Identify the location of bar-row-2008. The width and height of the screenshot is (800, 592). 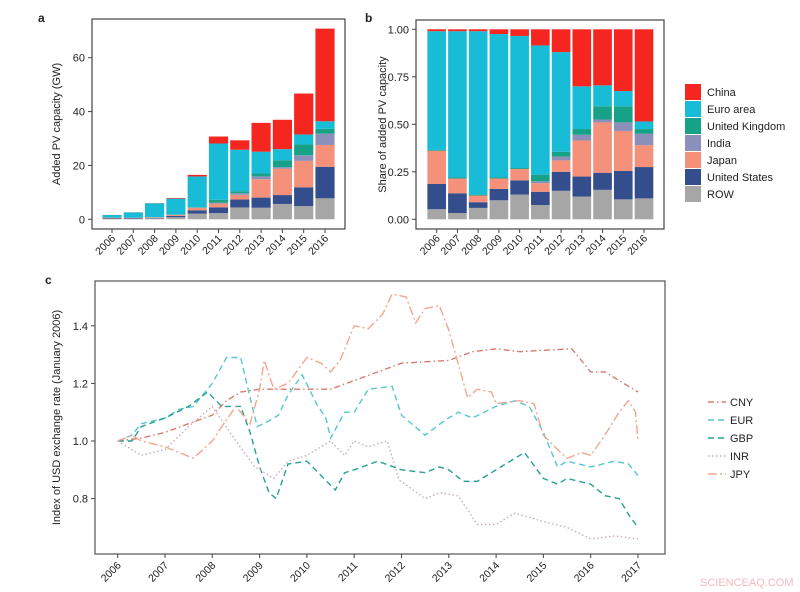
(478, 213).